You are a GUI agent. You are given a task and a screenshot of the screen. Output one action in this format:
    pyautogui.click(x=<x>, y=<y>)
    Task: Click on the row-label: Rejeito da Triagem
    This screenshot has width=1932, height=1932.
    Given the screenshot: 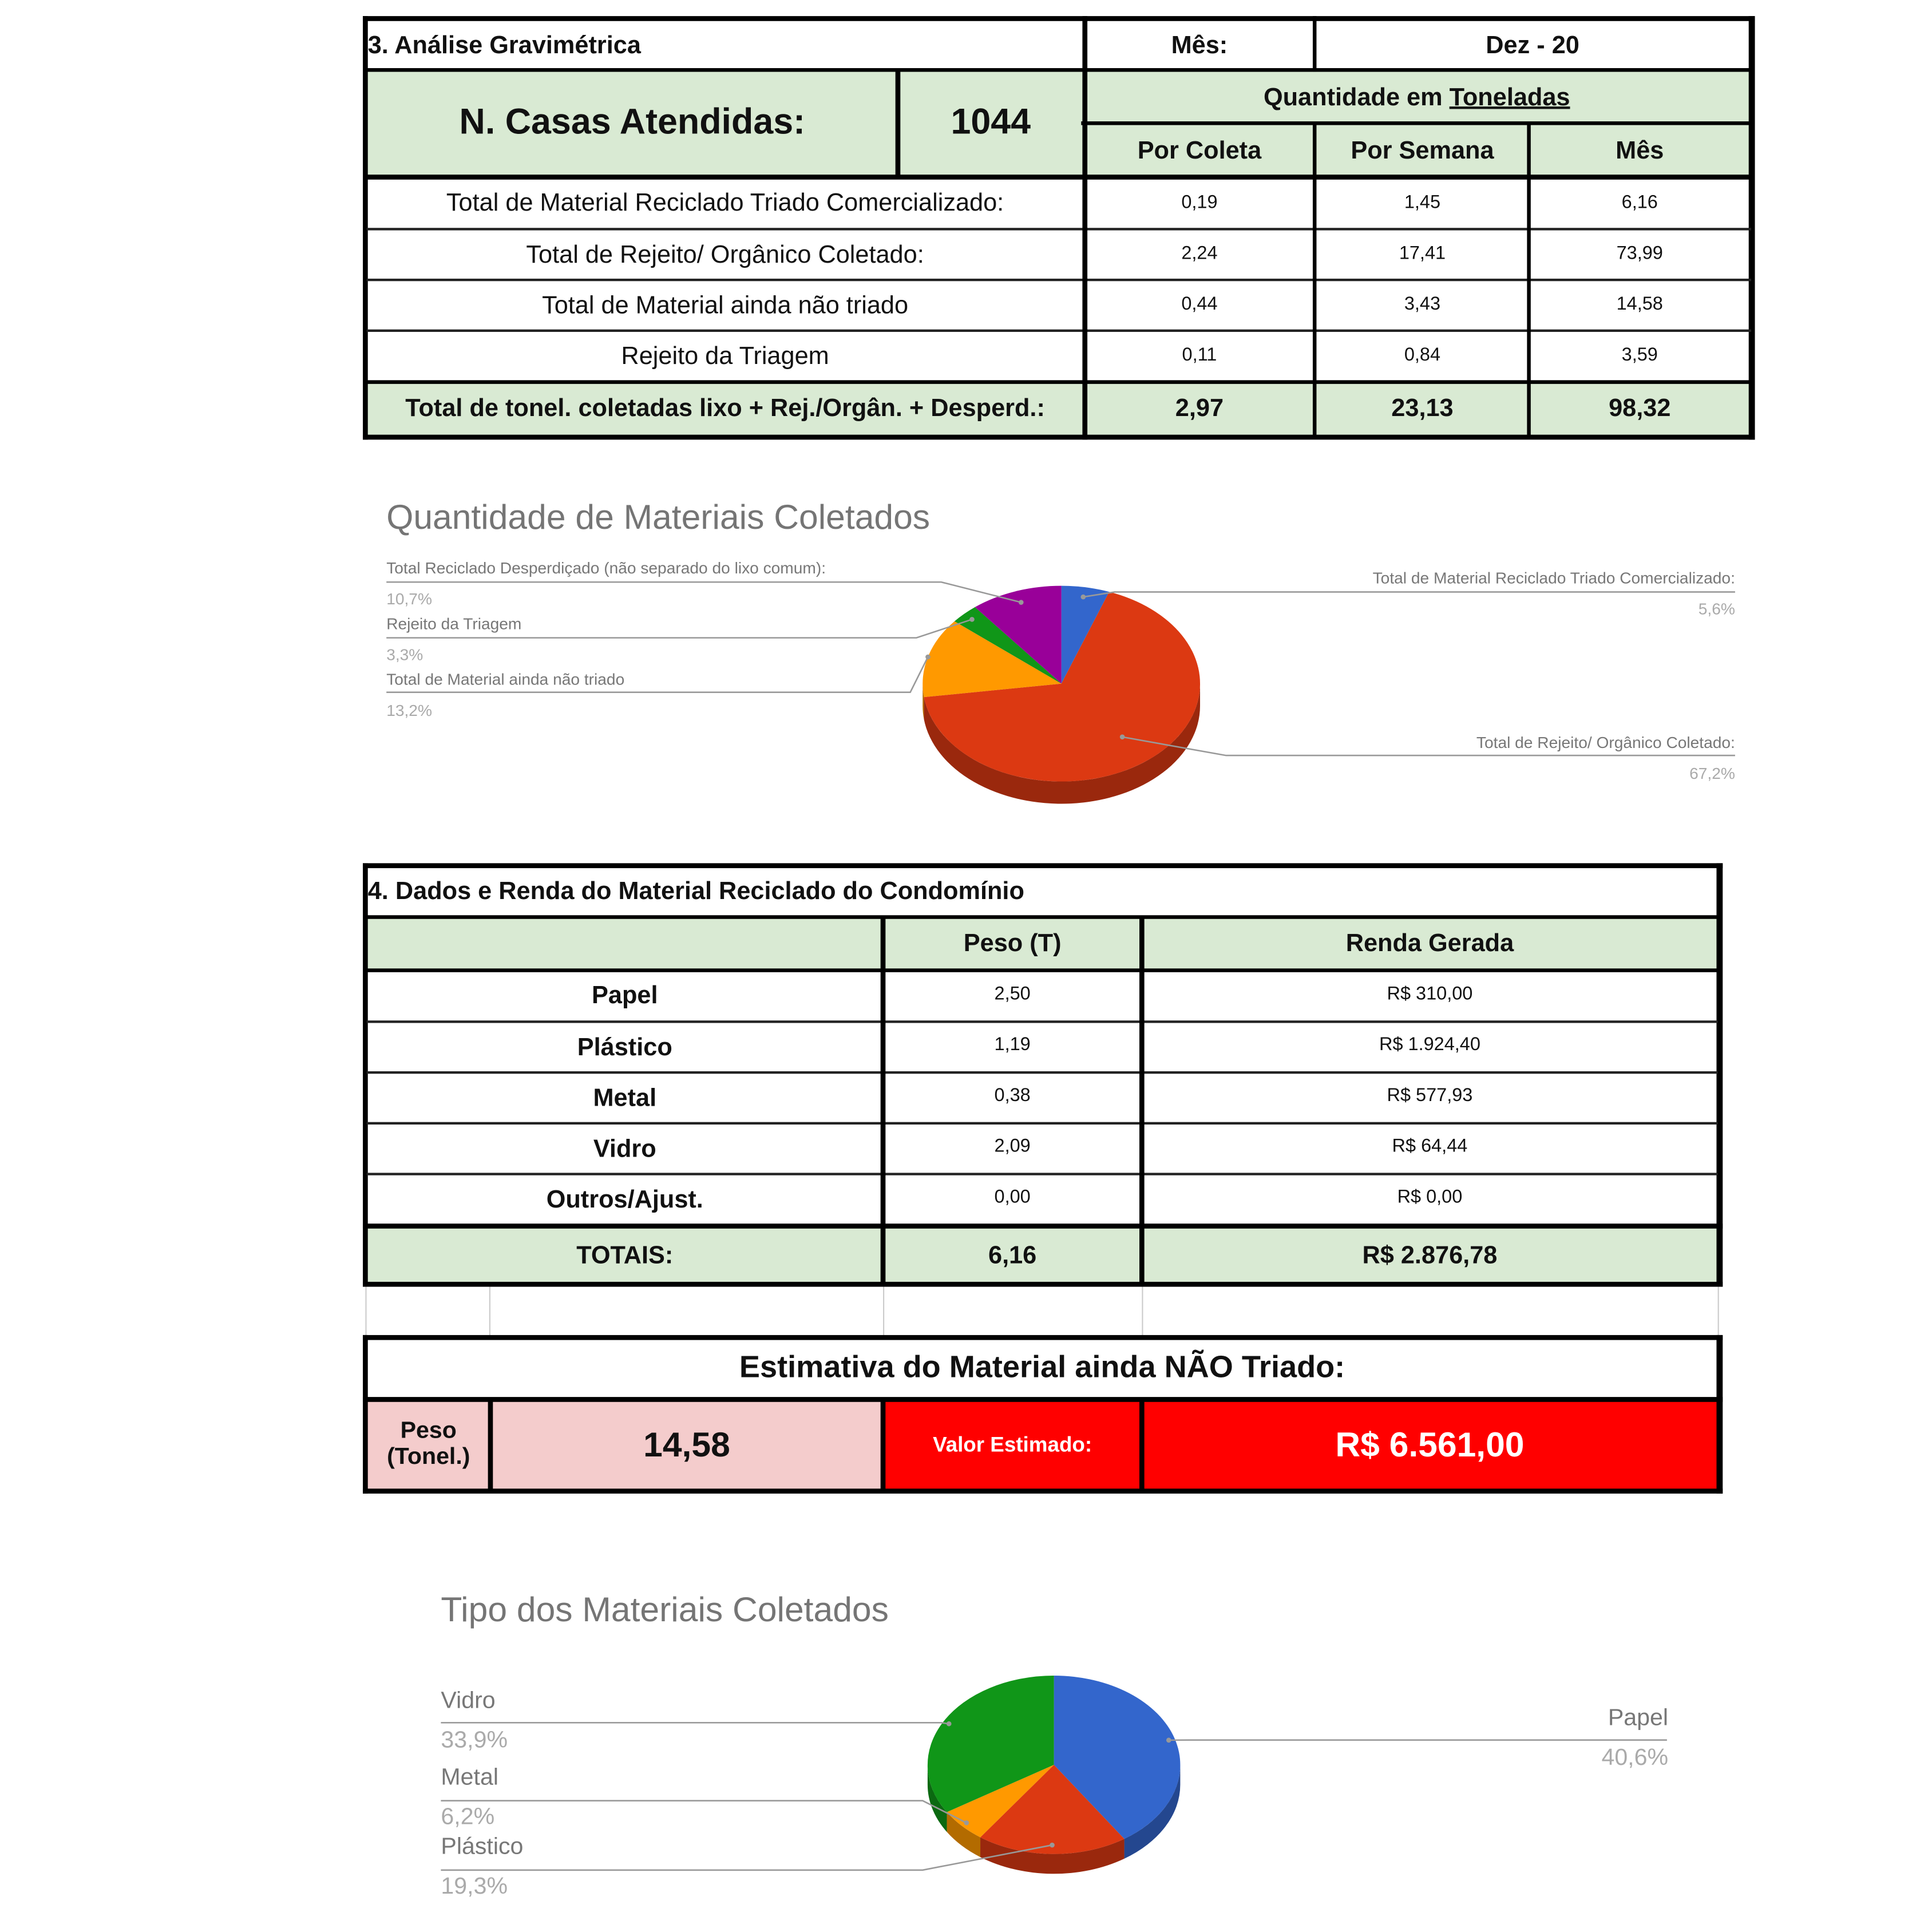 What is the action you would take?
    pyautogui.click(x=725, y=356)
    